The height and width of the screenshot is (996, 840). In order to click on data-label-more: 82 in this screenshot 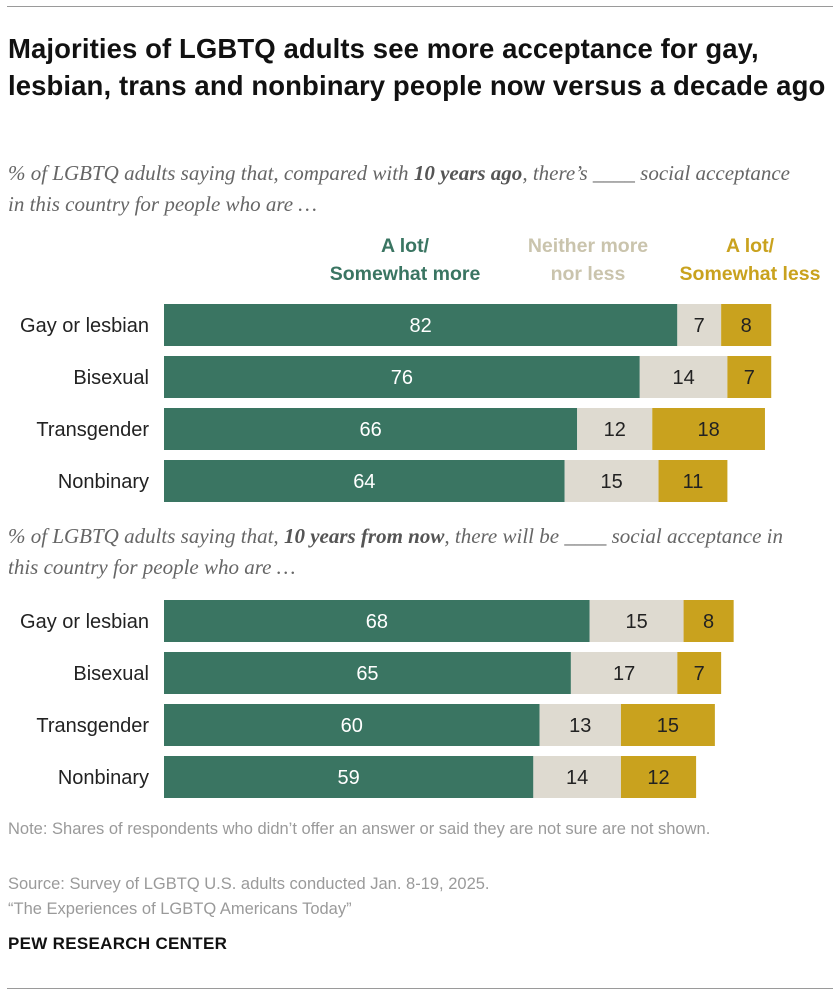, I will do `click(421, 326)`.